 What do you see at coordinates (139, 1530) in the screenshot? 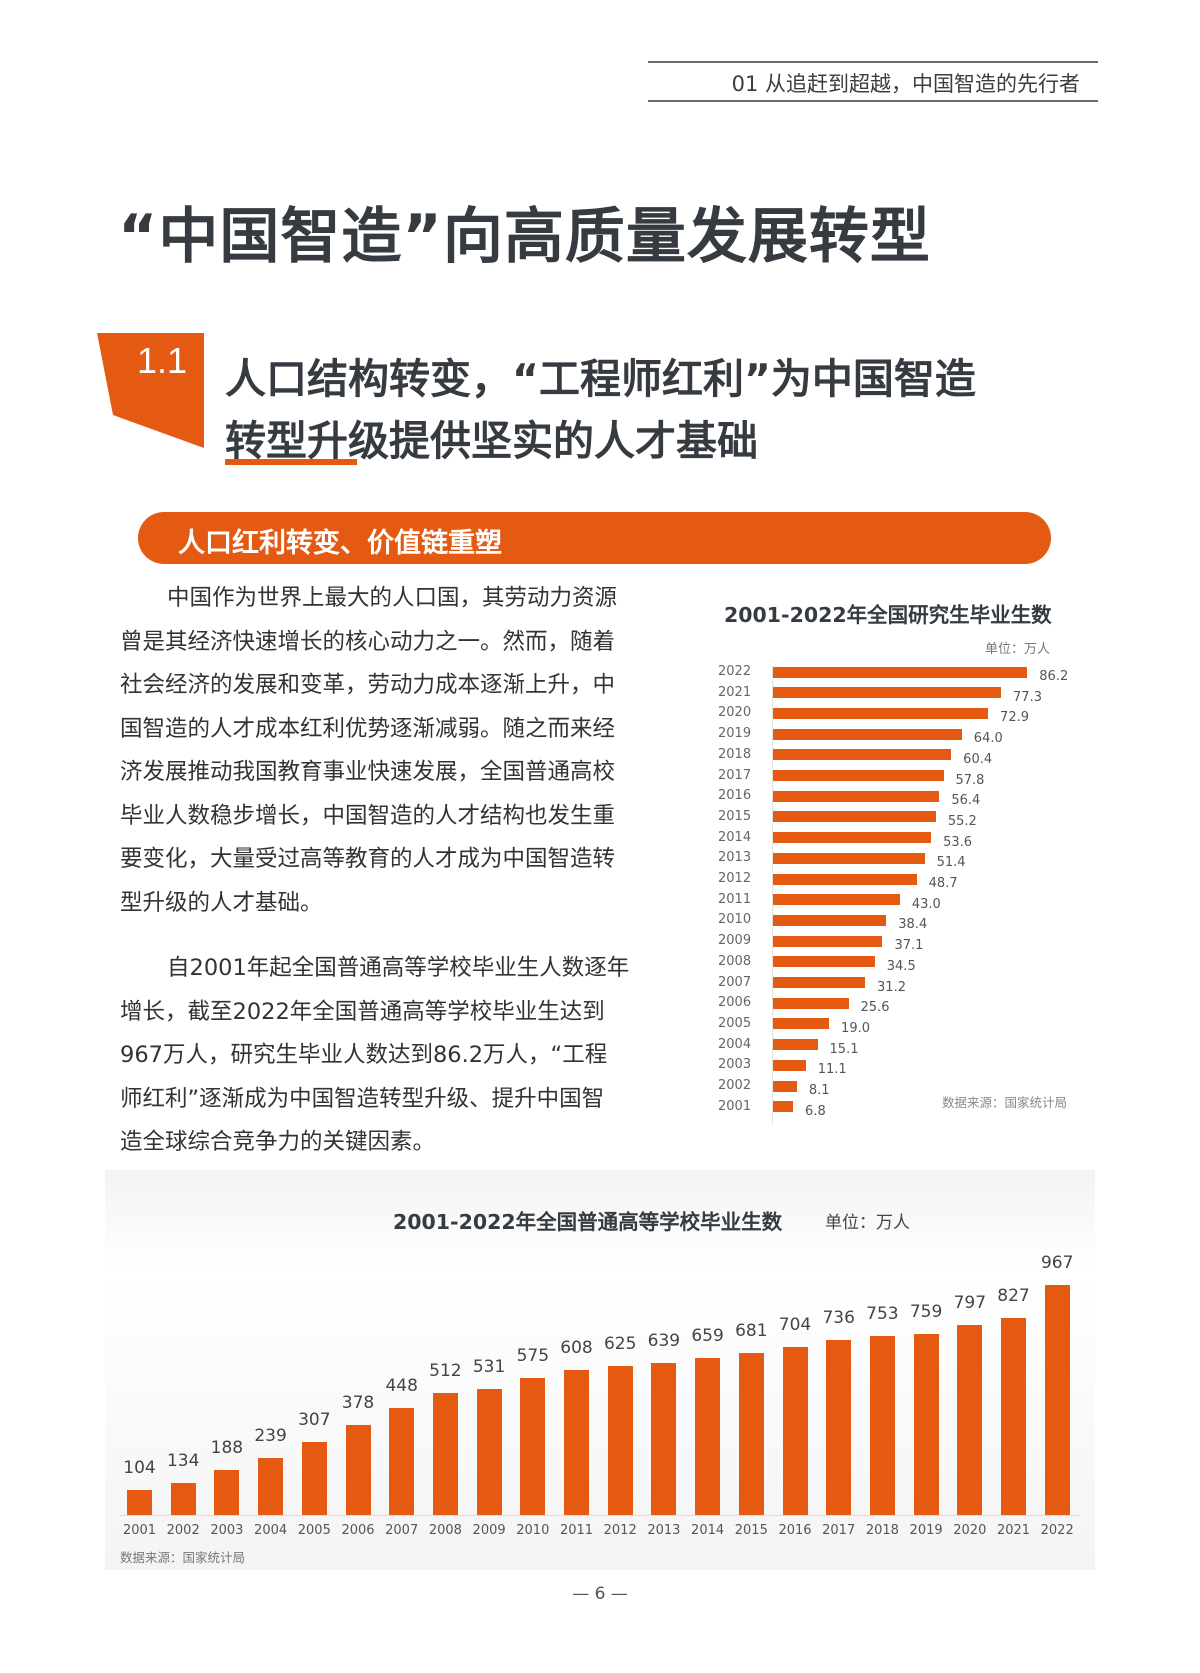
I see `chart-category-label: 2001` at bounding box center [139, 1530].